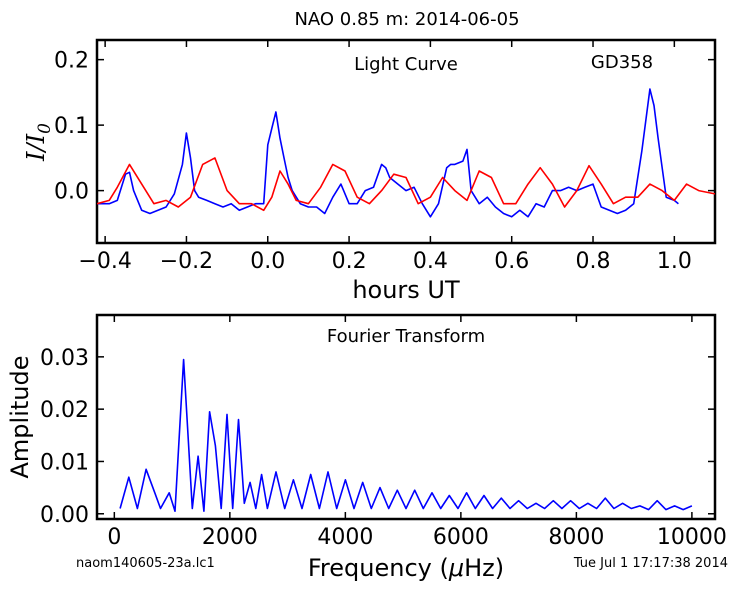 The height and width of the screenshot is (593, 743). Describe the element at coordinates (511, 261) in the screenshot. I see `light-curve-xtick-label: 0.6` at that location.